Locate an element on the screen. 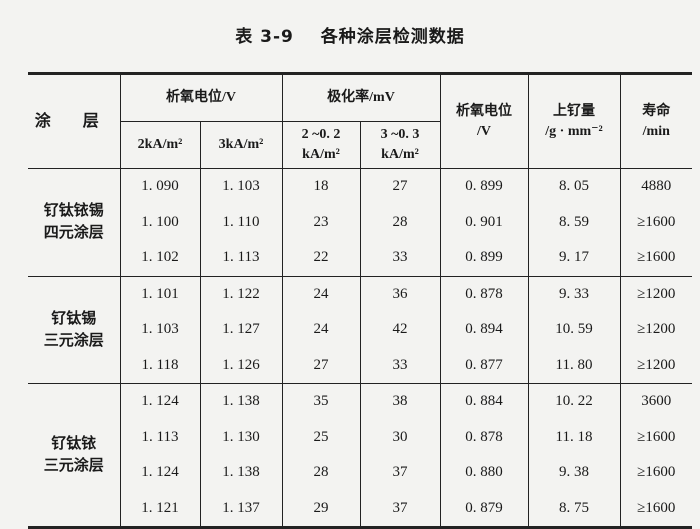 The width and height of the screenshot is (700, 529). coating-name: 钌钛锡 三元涂层 is located at coordinates (74, 330).